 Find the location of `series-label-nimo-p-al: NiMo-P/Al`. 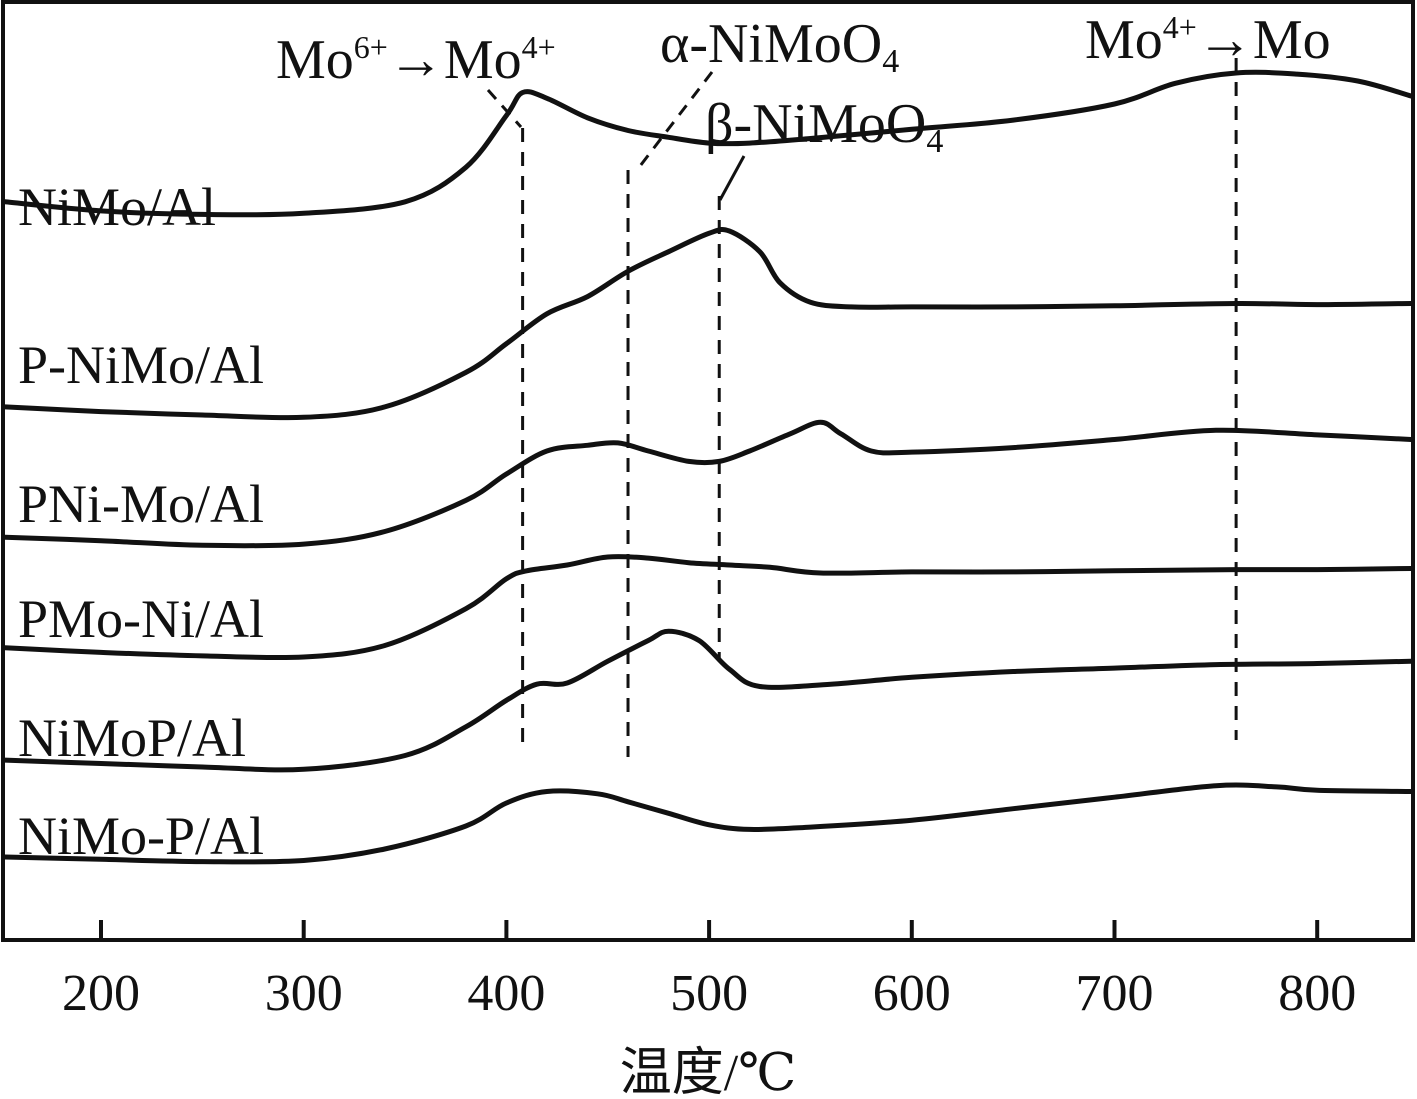

series-label-nimo-p-al: NiMo-P/Al is located at coordinates (141, 836).